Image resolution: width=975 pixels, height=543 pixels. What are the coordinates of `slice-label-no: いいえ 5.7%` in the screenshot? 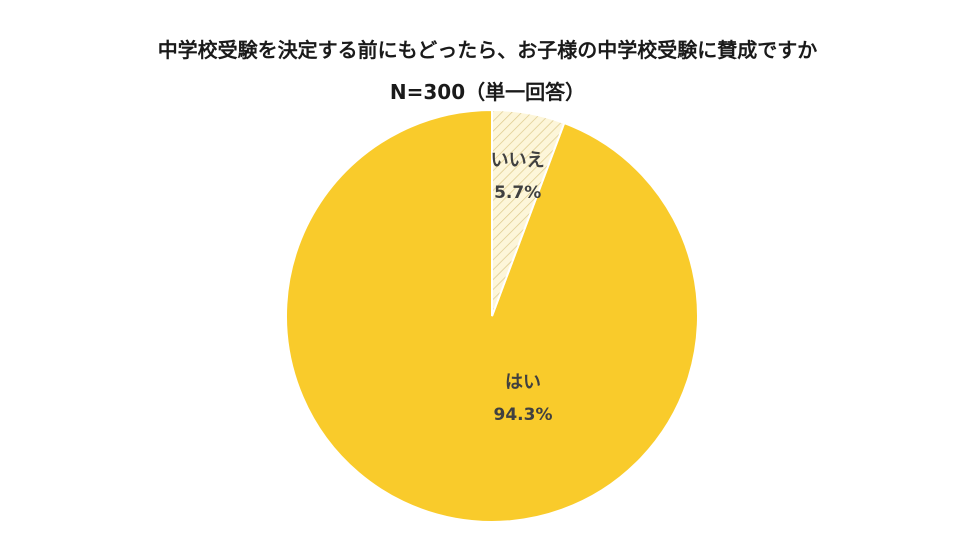 It's located at (518, 176).